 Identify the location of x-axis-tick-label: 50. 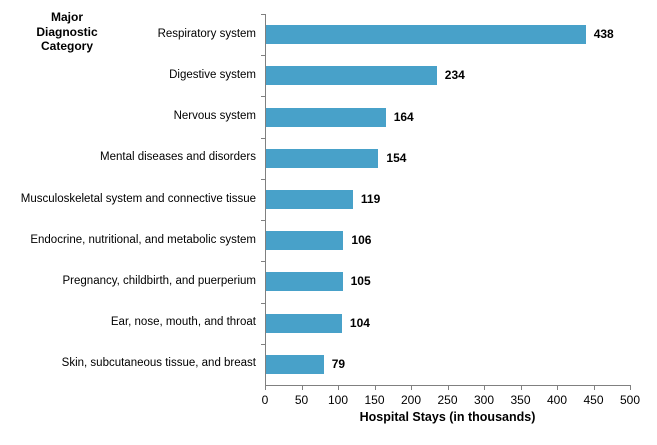
(301, 400).